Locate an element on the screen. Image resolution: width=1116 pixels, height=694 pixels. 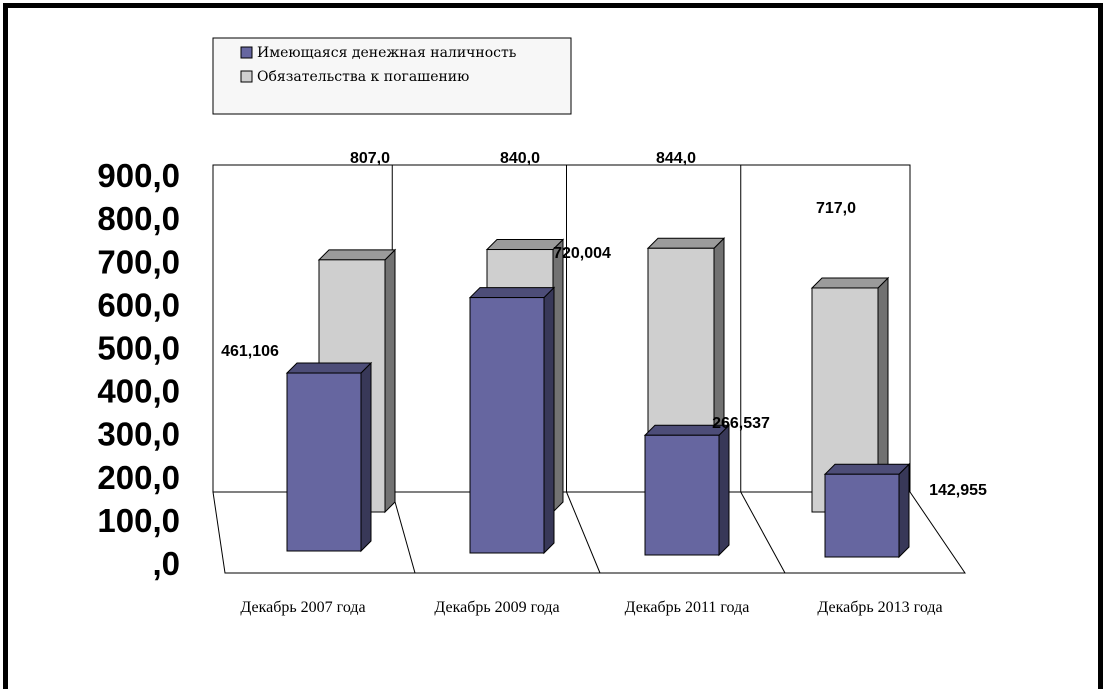
y-tick-label: 200,0 is located at coordinates (138, 477).